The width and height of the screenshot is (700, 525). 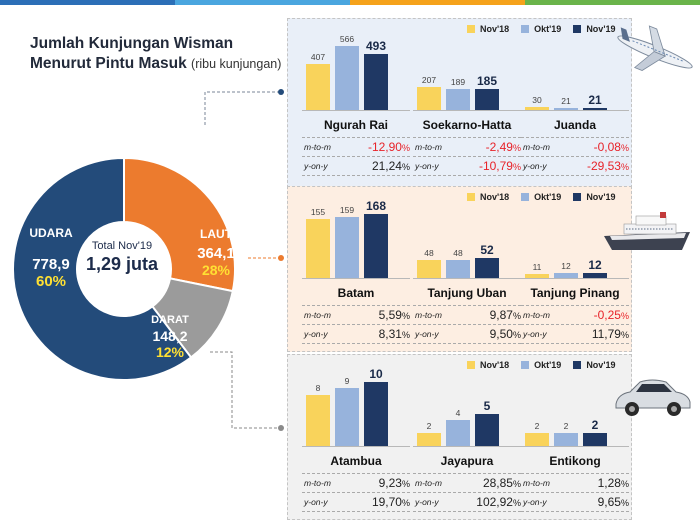 I want to click on bar-value-label: 407, so click(x=318, y=56).